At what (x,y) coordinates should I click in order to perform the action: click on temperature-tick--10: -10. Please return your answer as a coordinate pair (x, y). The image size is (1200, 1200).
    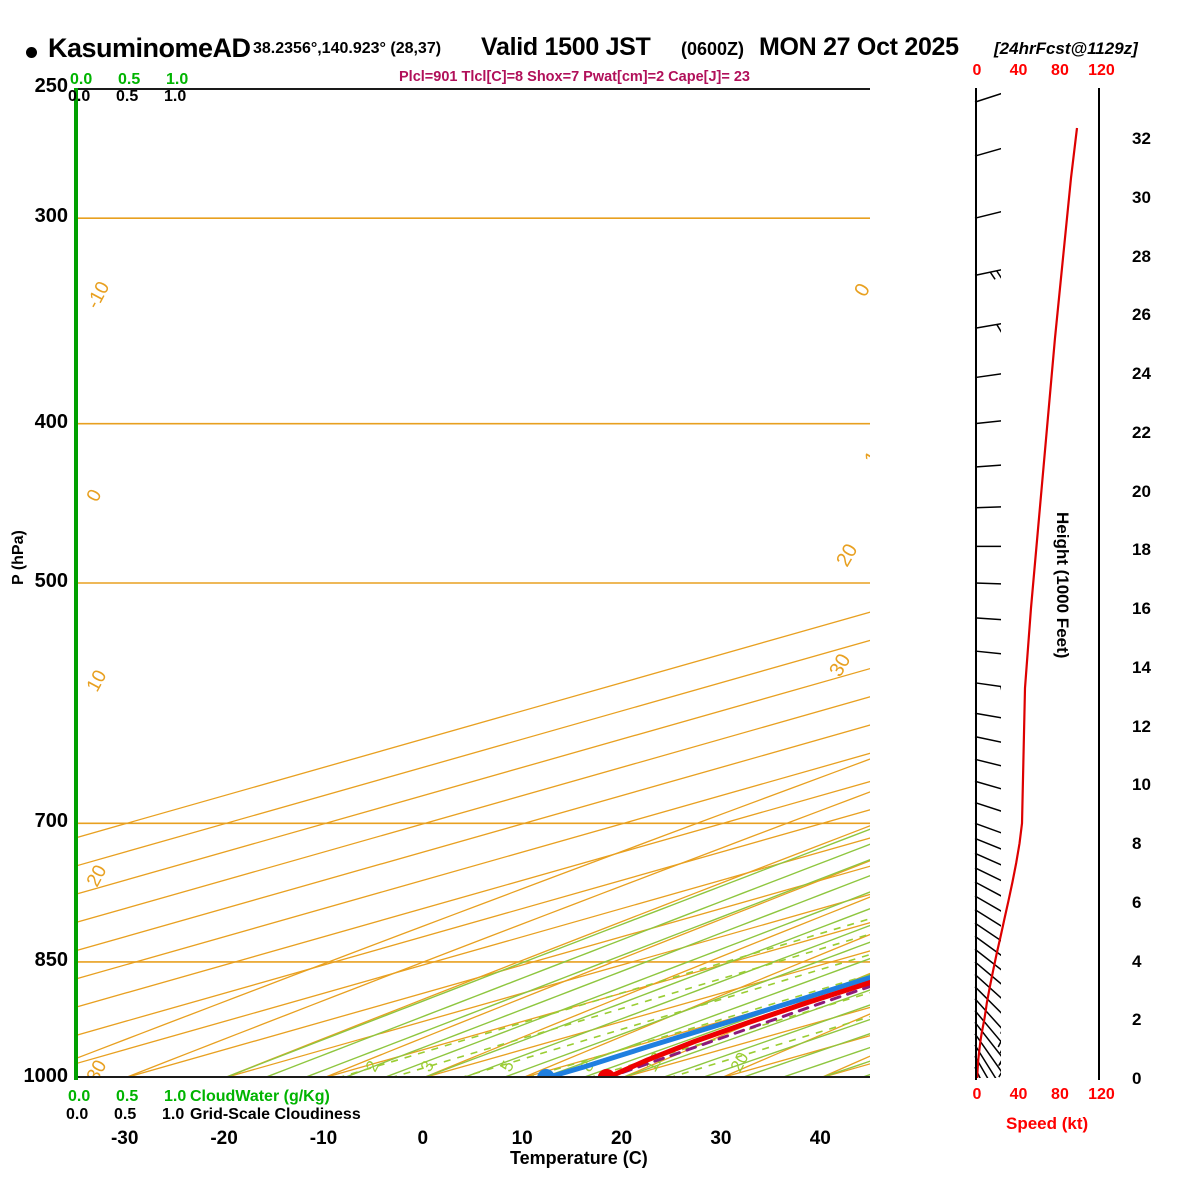
    Looking at the image, I should click on (323, 1138).